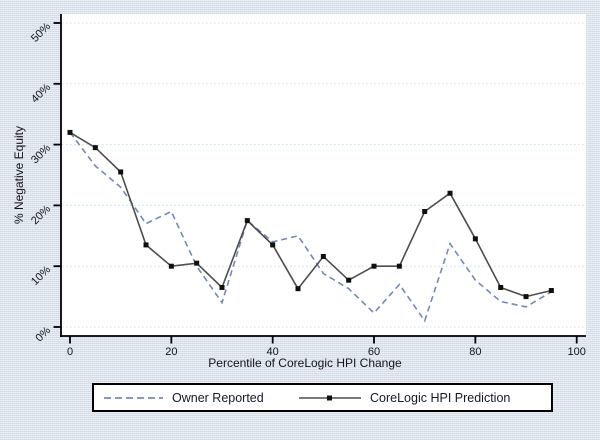  I want to click on y-tick-label: 50%, so click(41, 32).